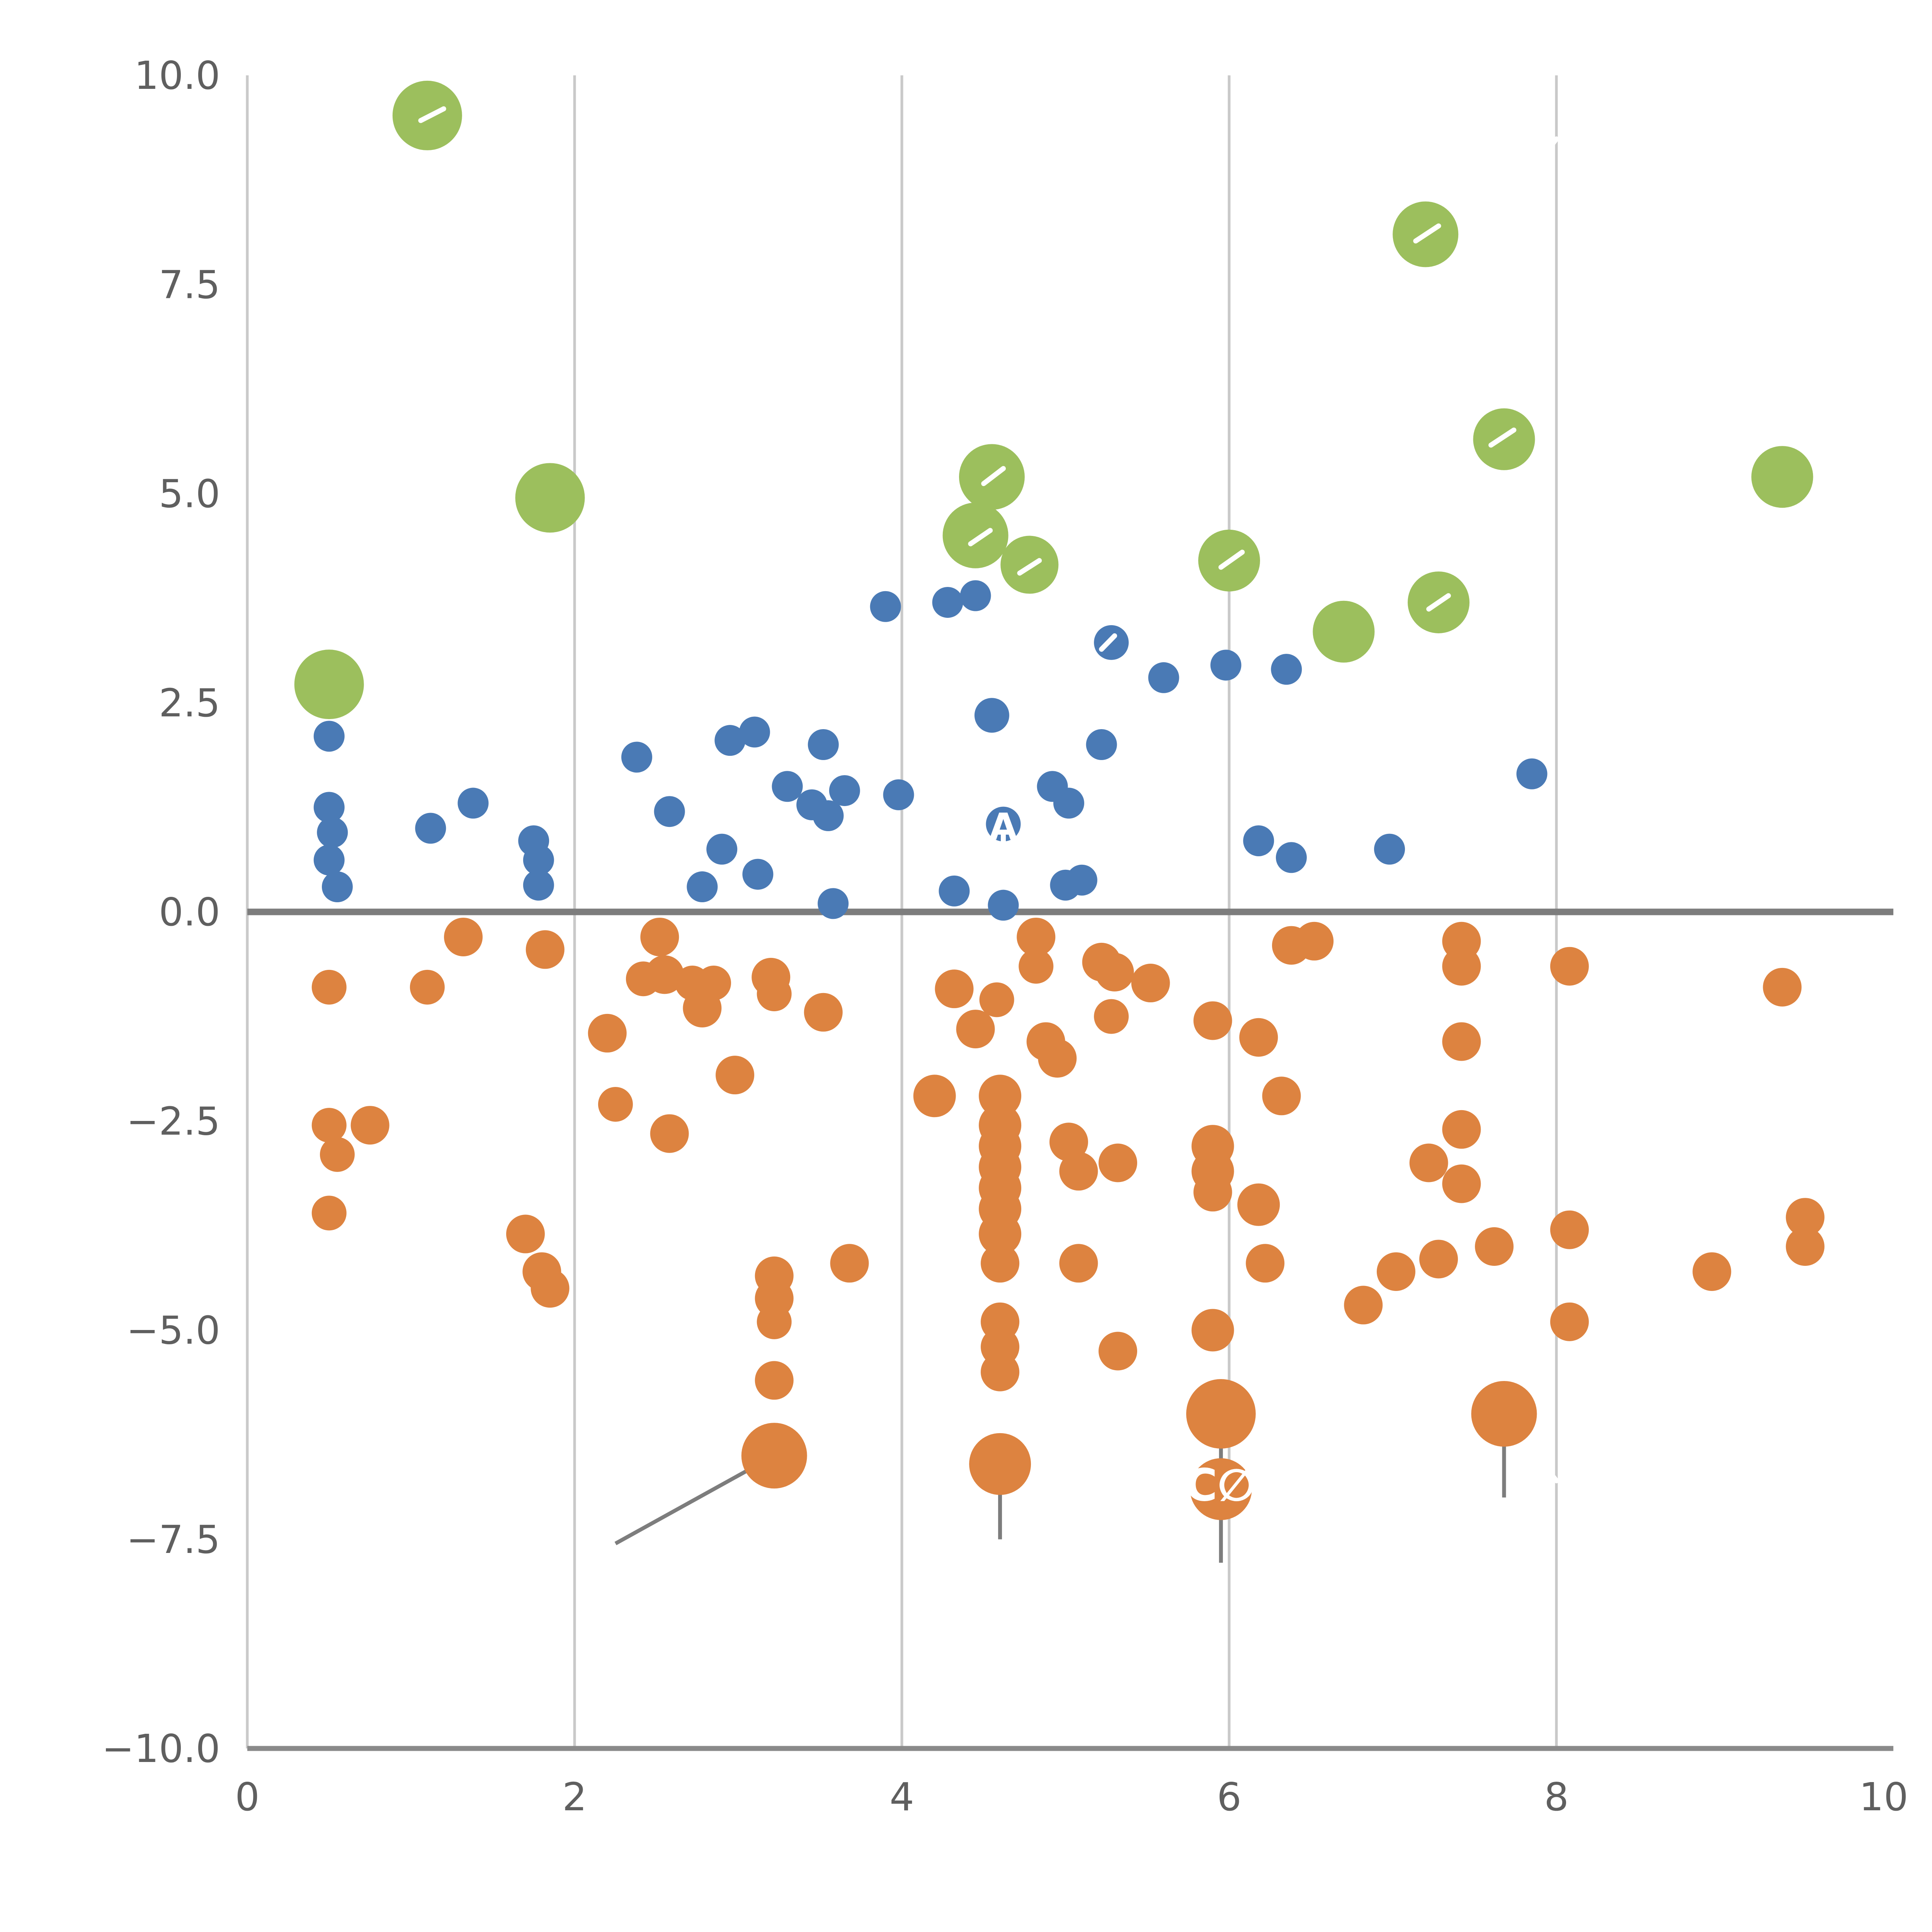 The width and height of the screenshot is (1932, 1932). What do you see at coordinates (248, 1797) in the screenshot?
I see `x-tick-label: 0` at bounding box center [248, 1797].